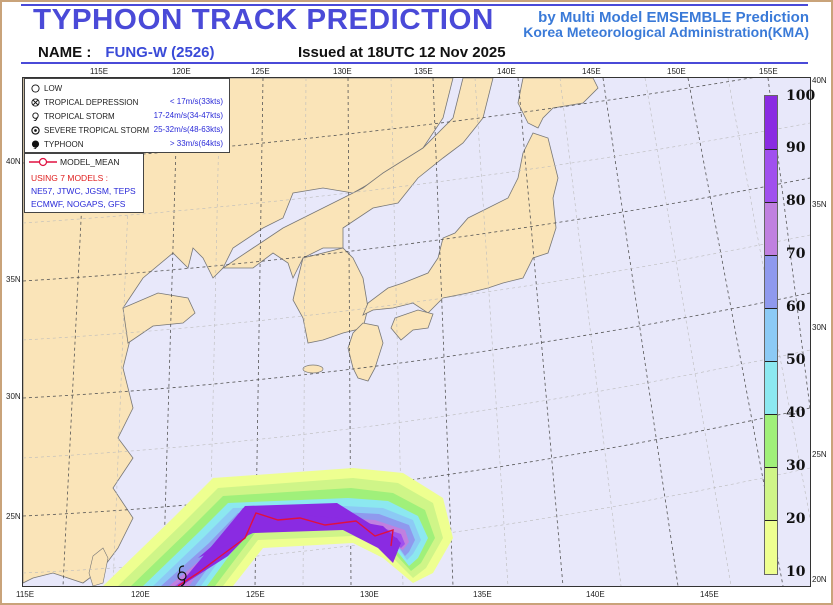  What do you see at coordinates (35, 130) in the screenshot?
I see `severe-tropical-storm-icon` at bounding box center [35, 130].